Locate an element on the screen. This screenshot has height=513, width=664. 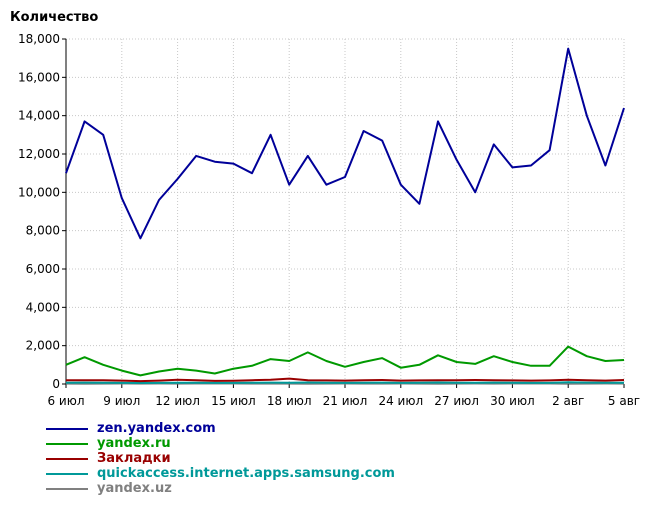
legend-label: quickaccess.internet.apps.samsung.com is located at coordinates (246, 473).